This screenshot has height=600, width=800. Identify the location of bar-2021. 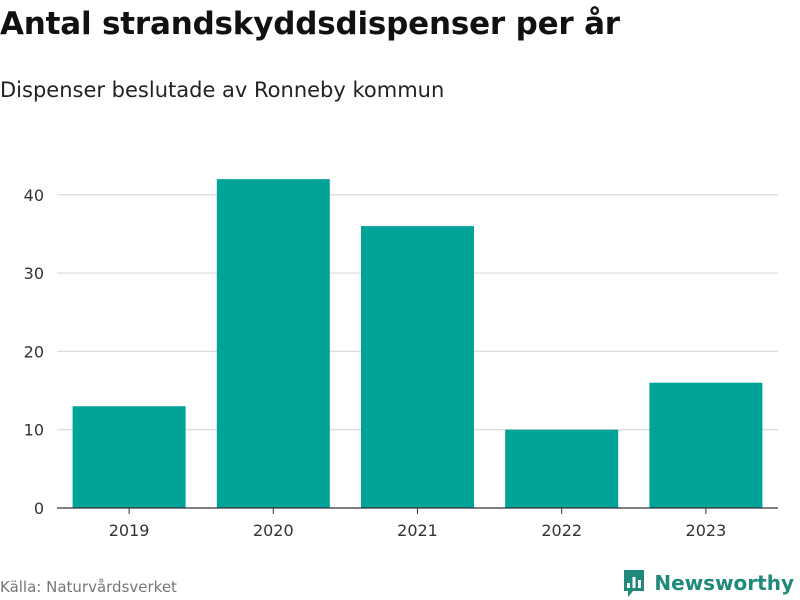
(417, 367).